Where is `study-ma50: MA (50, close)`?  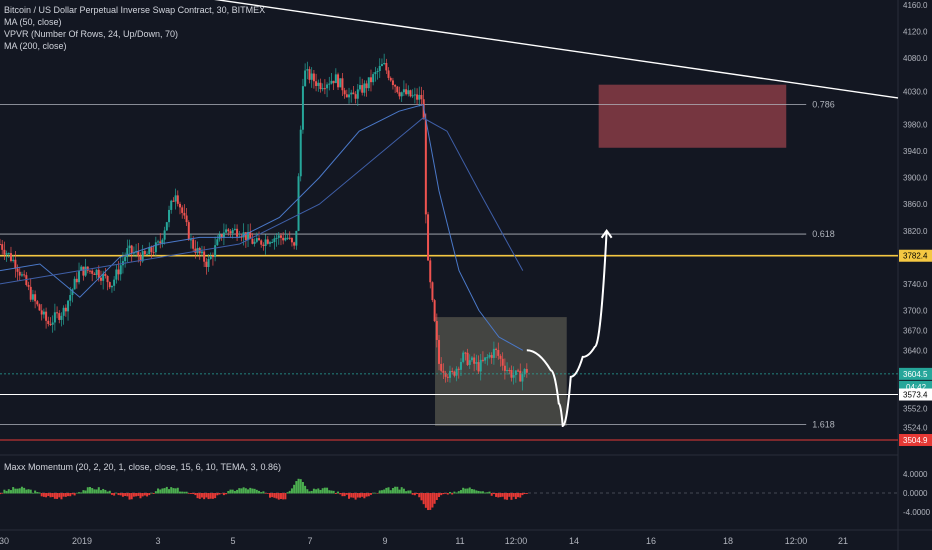 study-ma50: MA (50, close) is located at coordinates (33, 22).